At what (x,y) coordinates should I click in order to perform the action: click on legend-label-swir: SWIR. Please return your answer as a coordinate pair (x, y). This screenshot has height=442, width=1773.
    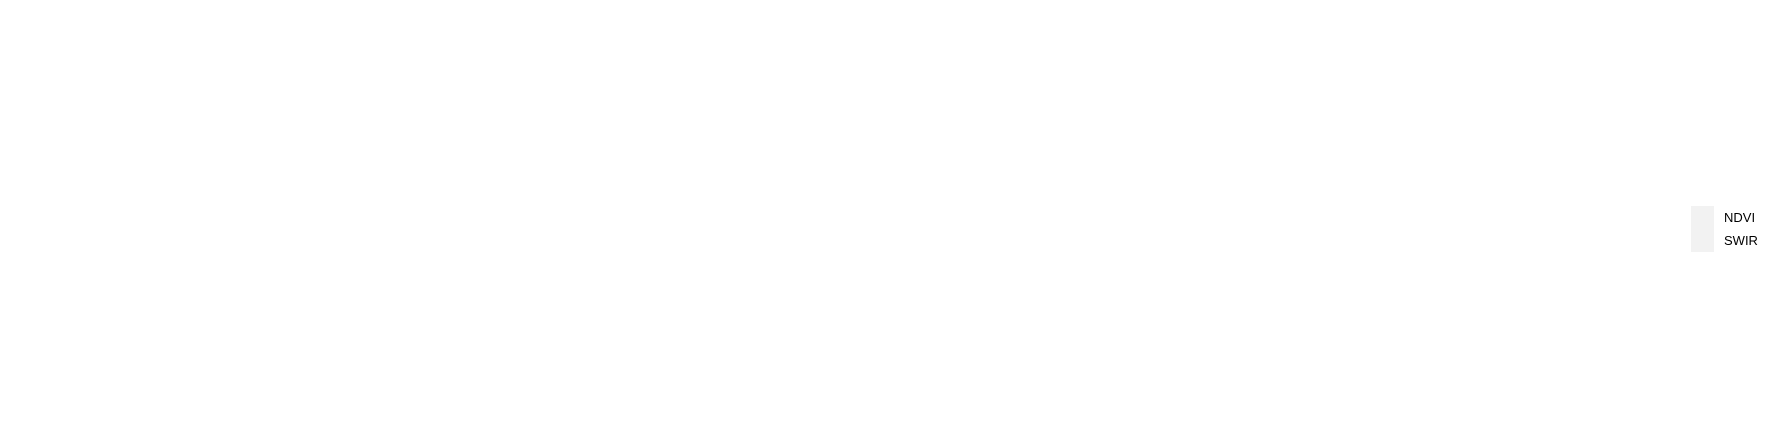
    Looking at the image, I should click on (1741, 240).